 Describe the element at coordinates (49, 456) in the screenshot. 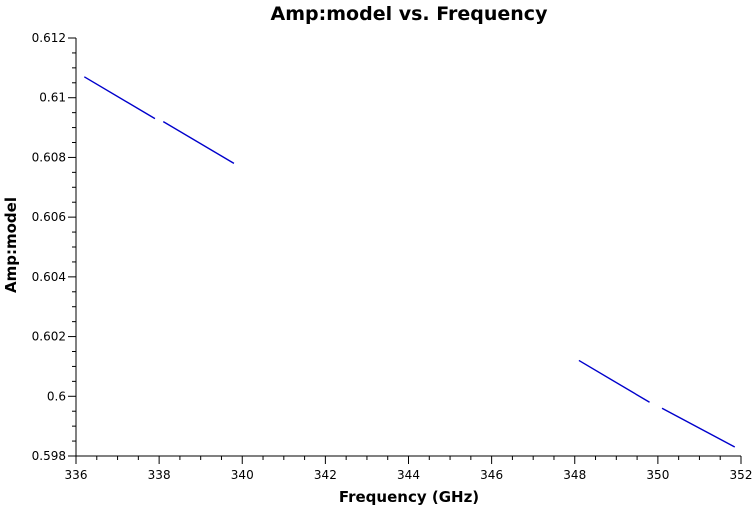

I see `y-tick-label: 0.598` at that location.